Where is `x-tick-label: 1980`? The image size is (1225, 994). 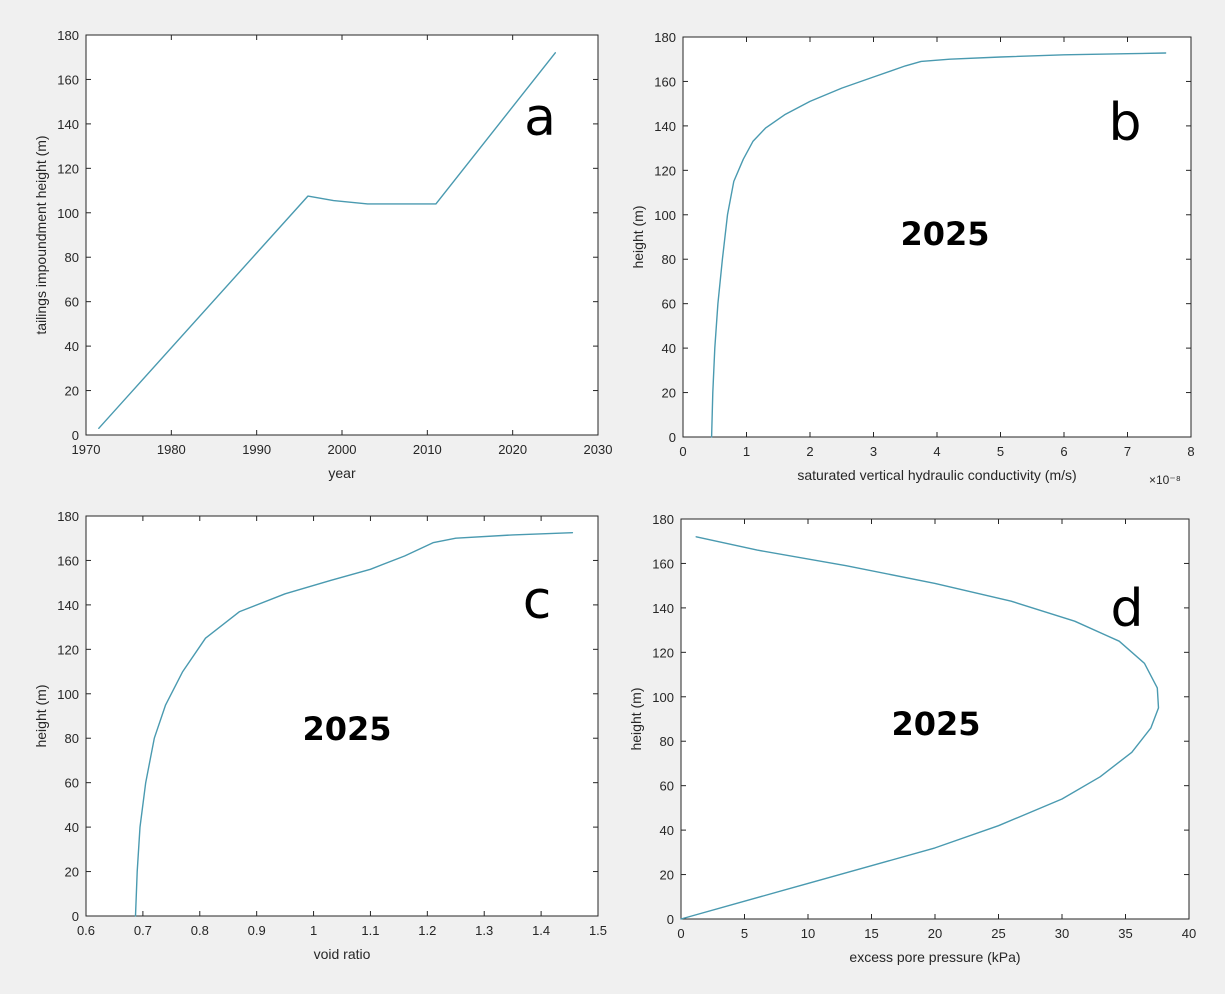 x-tick-label: 1980 is located at coordinates (171, 449).